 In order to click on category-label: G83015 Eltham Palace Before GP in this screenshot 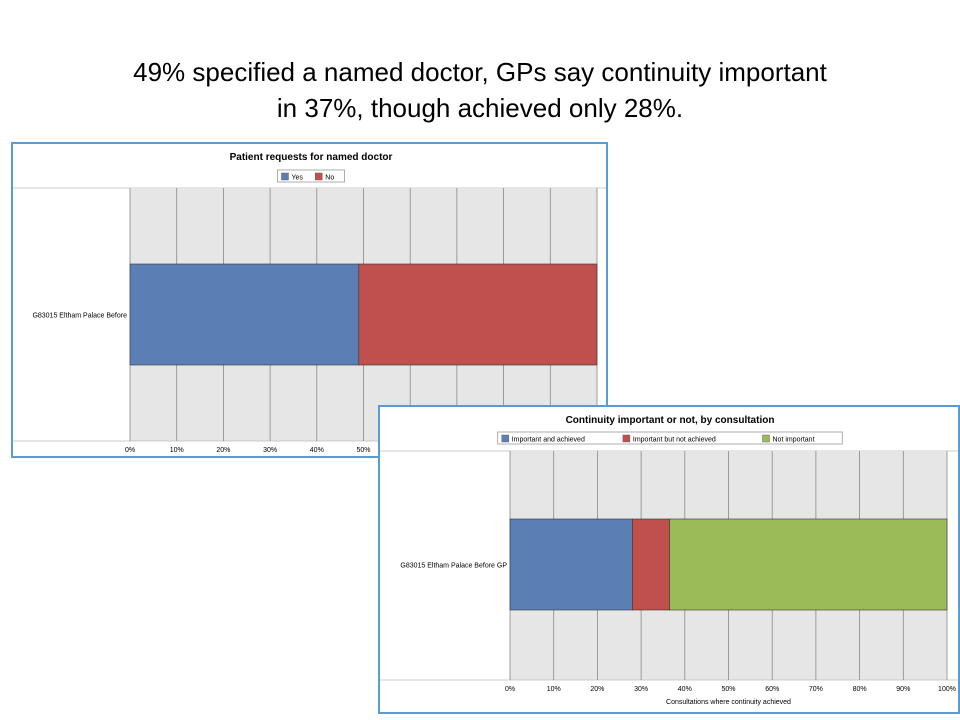, I will do `click(453, 566)`.